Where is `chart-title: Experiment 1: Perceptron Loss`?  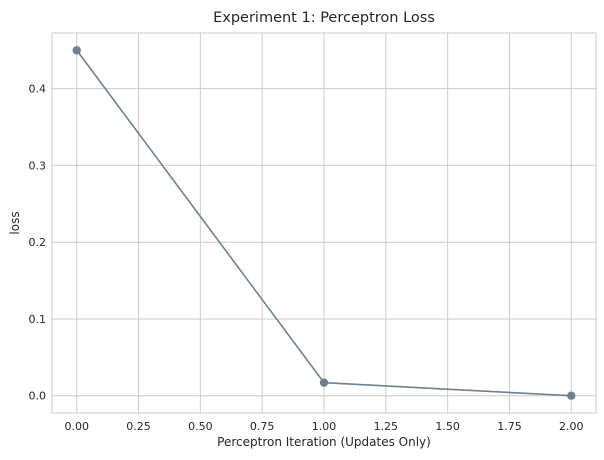
chart-title: Experiment 1: Perceptron Loss is located at coordinates (324, 18).